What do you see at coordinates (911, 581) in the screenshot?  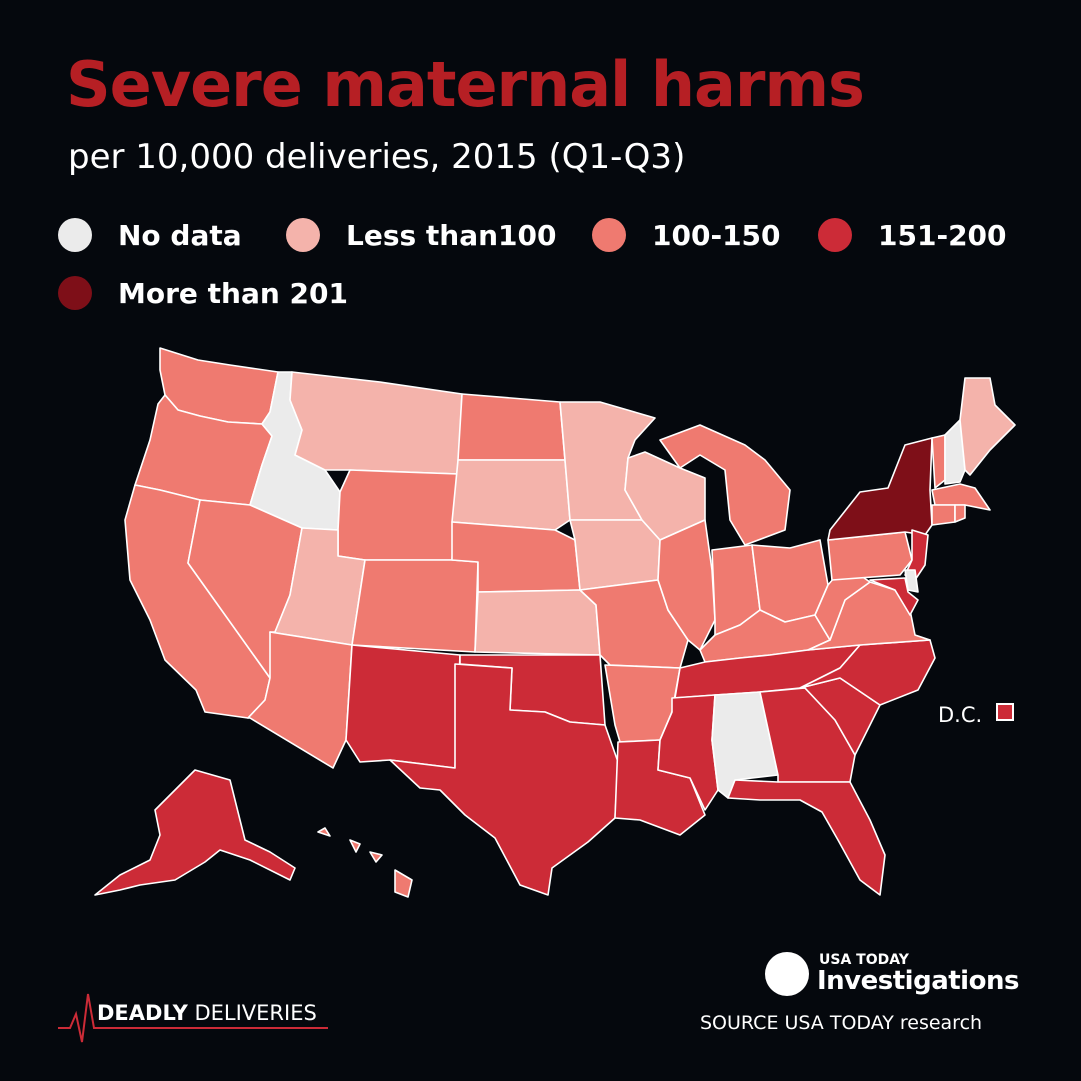 I see `state-de` at bounding box center [911, 581].